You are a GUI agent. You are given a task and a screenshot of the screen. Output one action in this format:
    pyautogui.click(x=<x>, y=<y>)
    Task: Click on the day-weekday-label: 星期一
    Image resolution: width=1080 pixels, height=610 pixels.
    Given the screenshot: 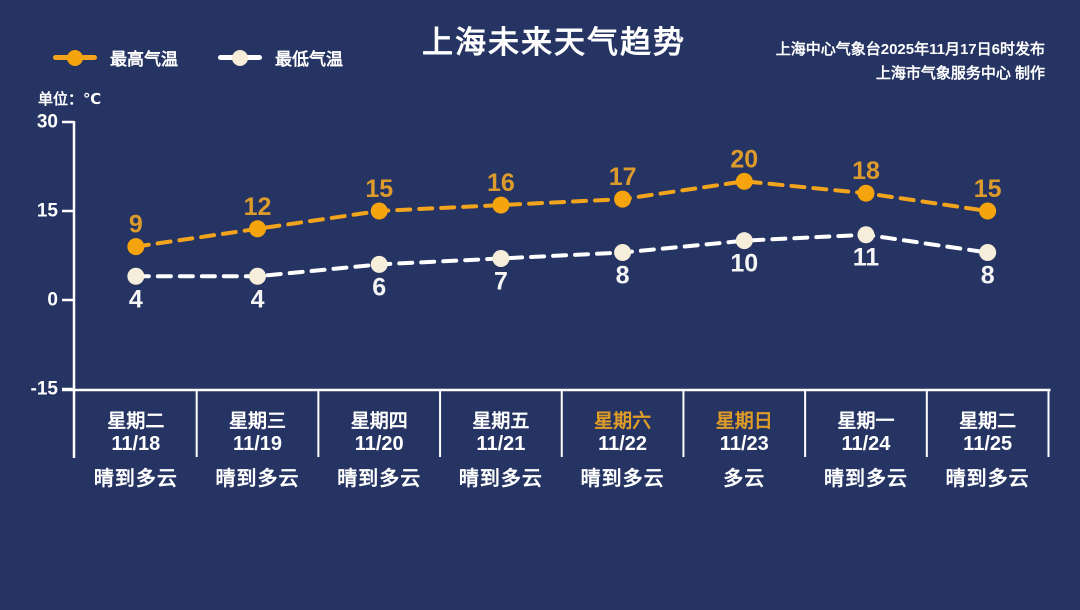 What is the action you would take?
    pyautogui.click(x=866, y=421)
    